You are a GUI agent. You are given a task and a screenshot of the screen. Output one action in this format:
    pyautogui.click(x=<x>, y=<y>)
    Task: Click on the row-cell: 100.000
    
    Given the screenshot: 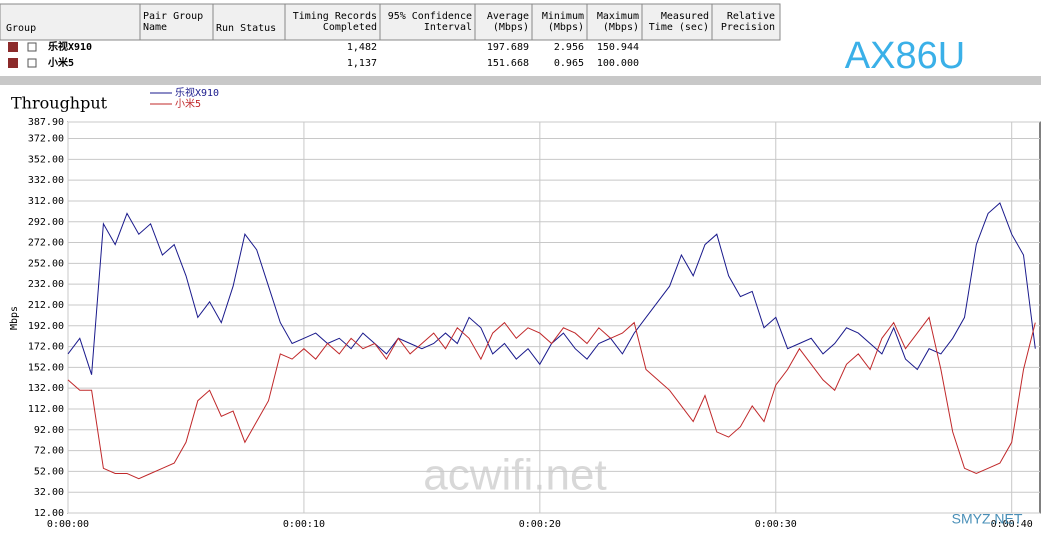 What is the action you would take?
    pyautogui.click(x=618, y=63)
    